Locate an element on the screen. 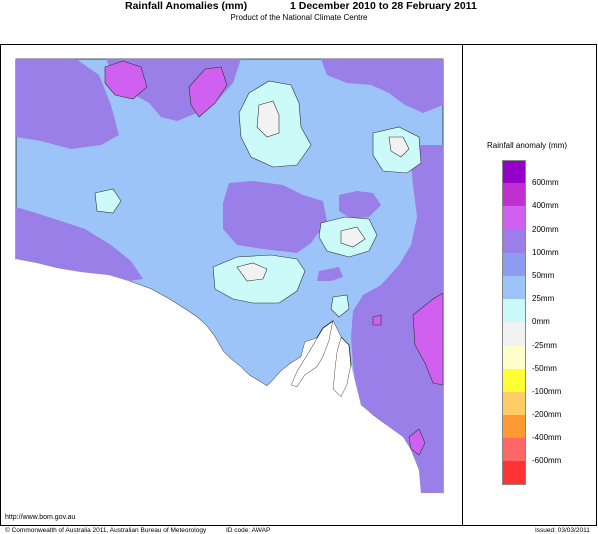  map-title: Rainfall Anomalies (mm) is located at coordinates (186, 6).